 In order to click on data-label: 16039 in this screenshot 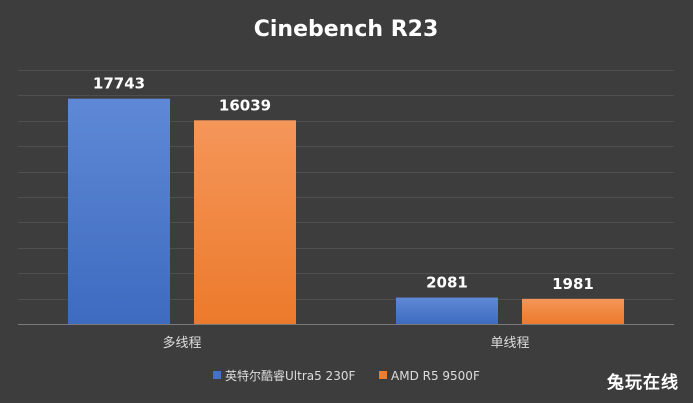, I will do `click(245, 105)`.